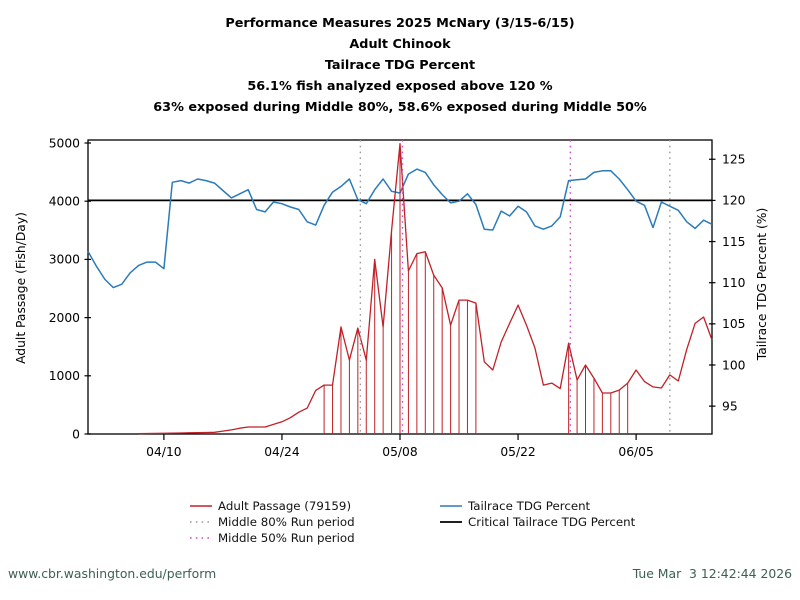 The width and height of the screenshot is (800, 600). I want to click on legend-label-middle-80: Middle 80% Run period, so click(286, 522).